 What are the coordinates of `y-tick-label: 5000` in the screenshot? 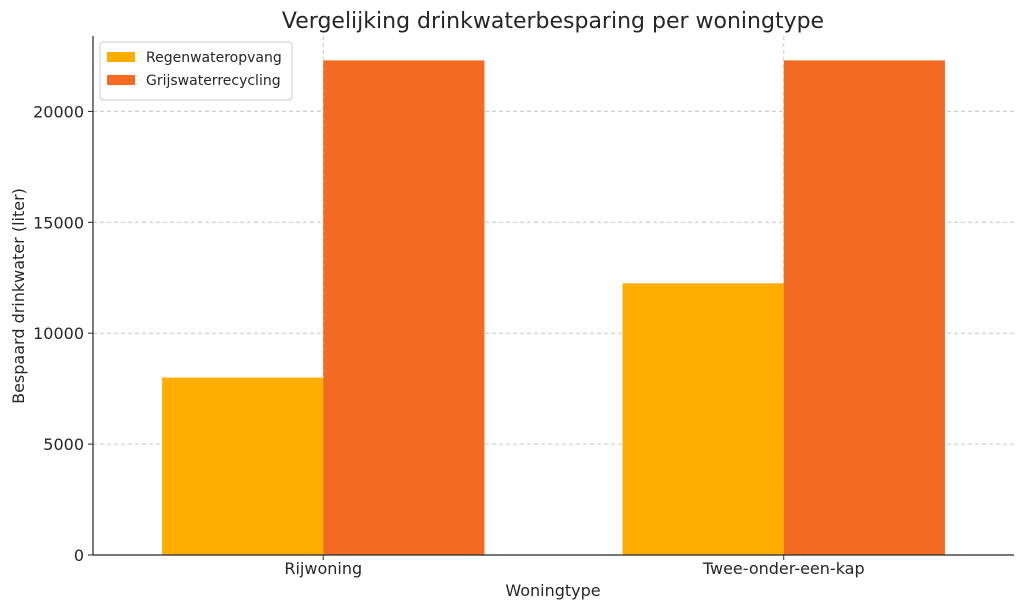 It's located at (63, 444).